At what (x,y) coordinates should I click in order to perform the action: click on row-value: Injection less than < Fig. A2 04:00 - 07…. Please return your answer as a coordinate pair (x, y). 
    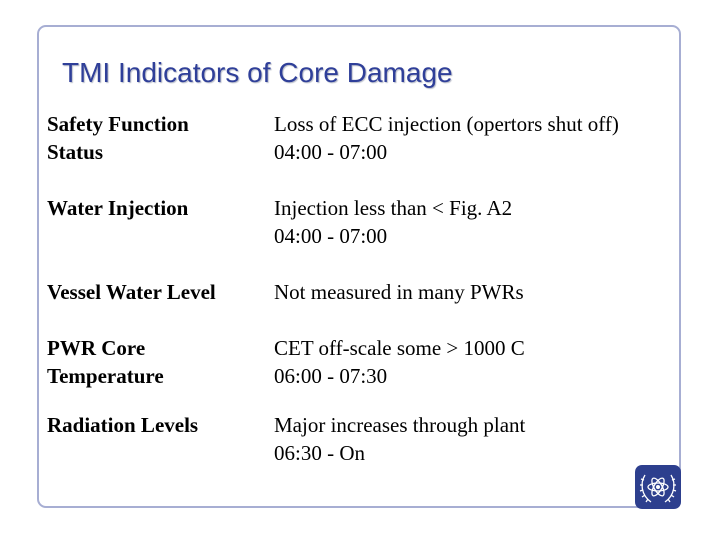
    Looking at the image, I should click on (393, 222).